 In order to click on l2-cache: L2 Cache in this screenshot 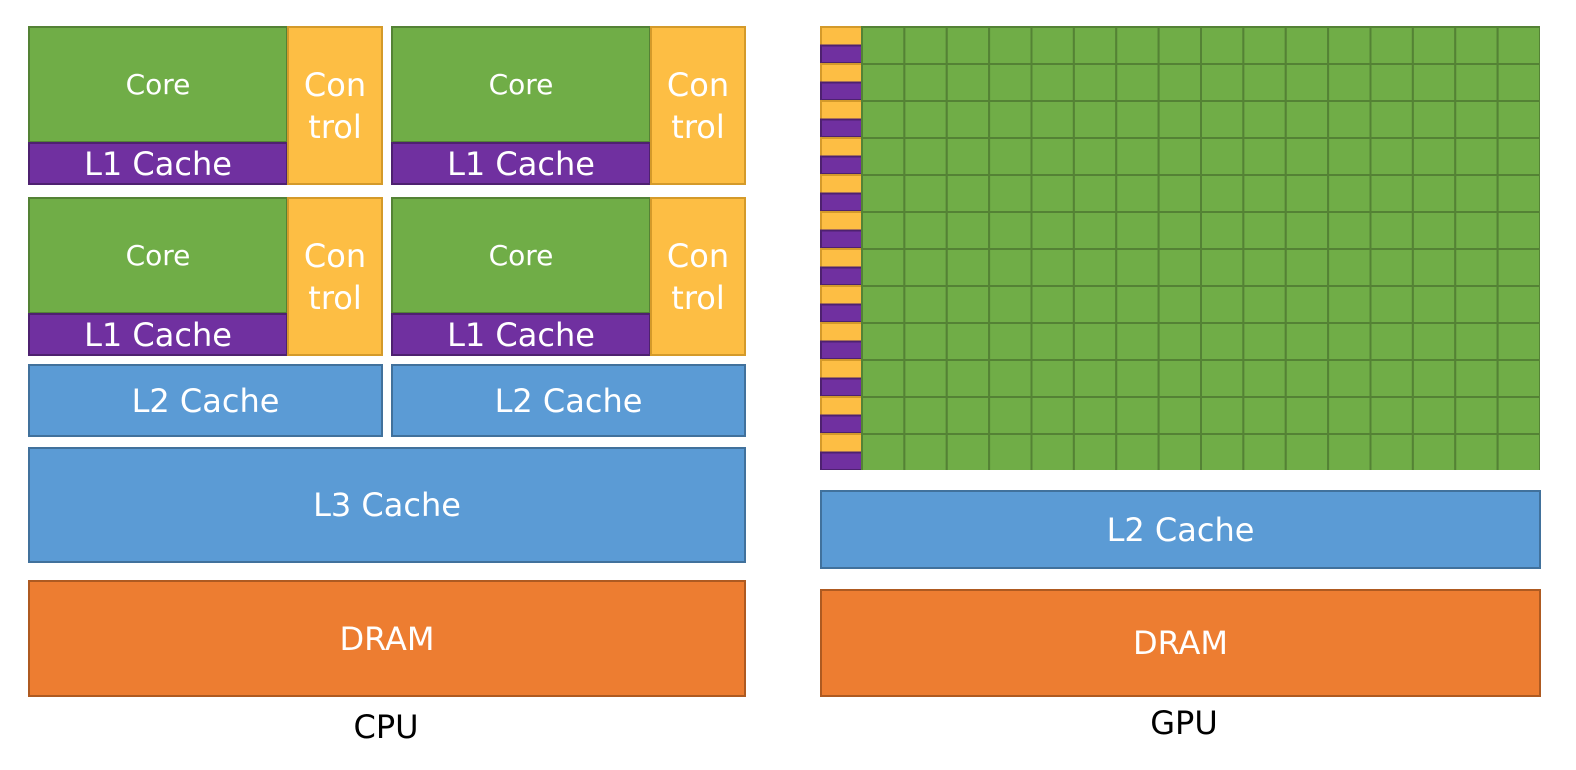, I will do `click(568, 400)`.